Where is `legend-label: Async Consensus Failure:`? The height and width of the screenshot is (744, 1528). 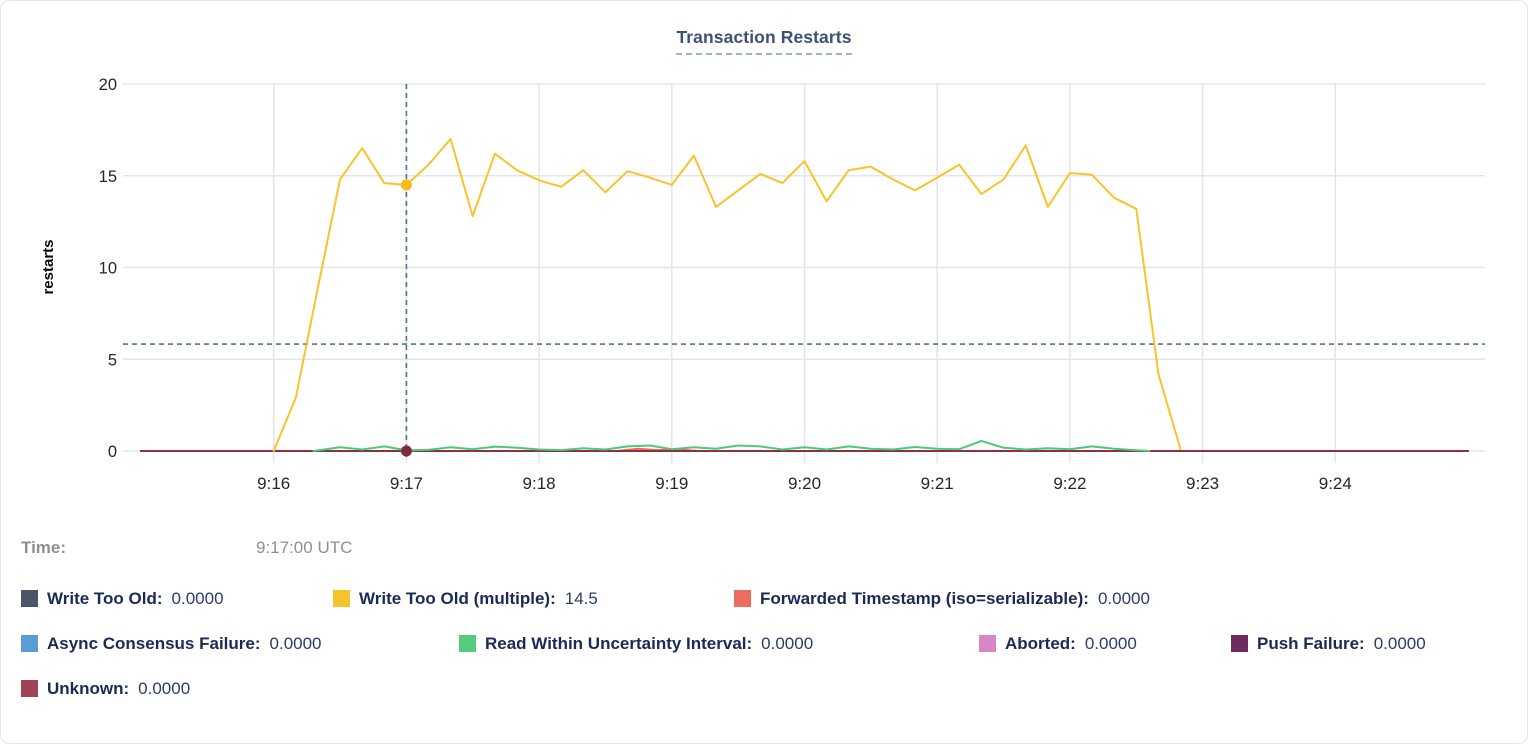
legend-label: Async Consensus Failure: is located at coordinates (154, 643).